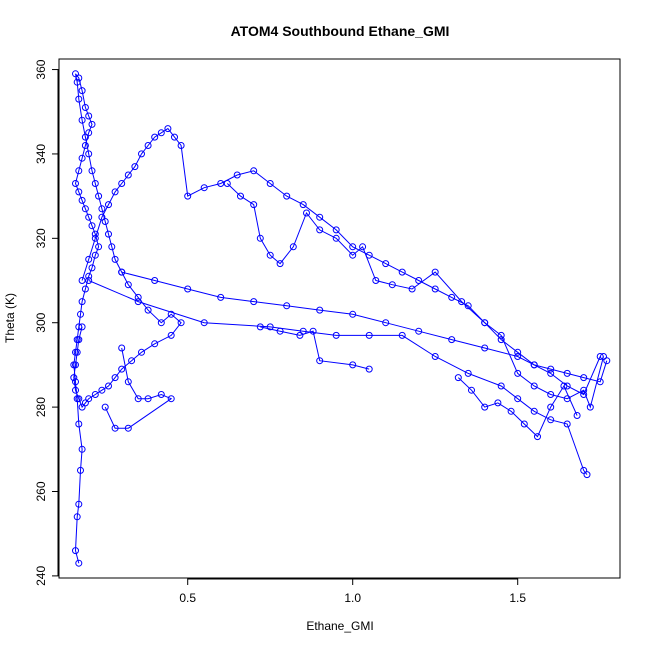 The image size is (650, 650). What do you see at coordinates (41, 238) in the screenshot?
I see `y-tick-label: 320` at bounding box center [41, 238].